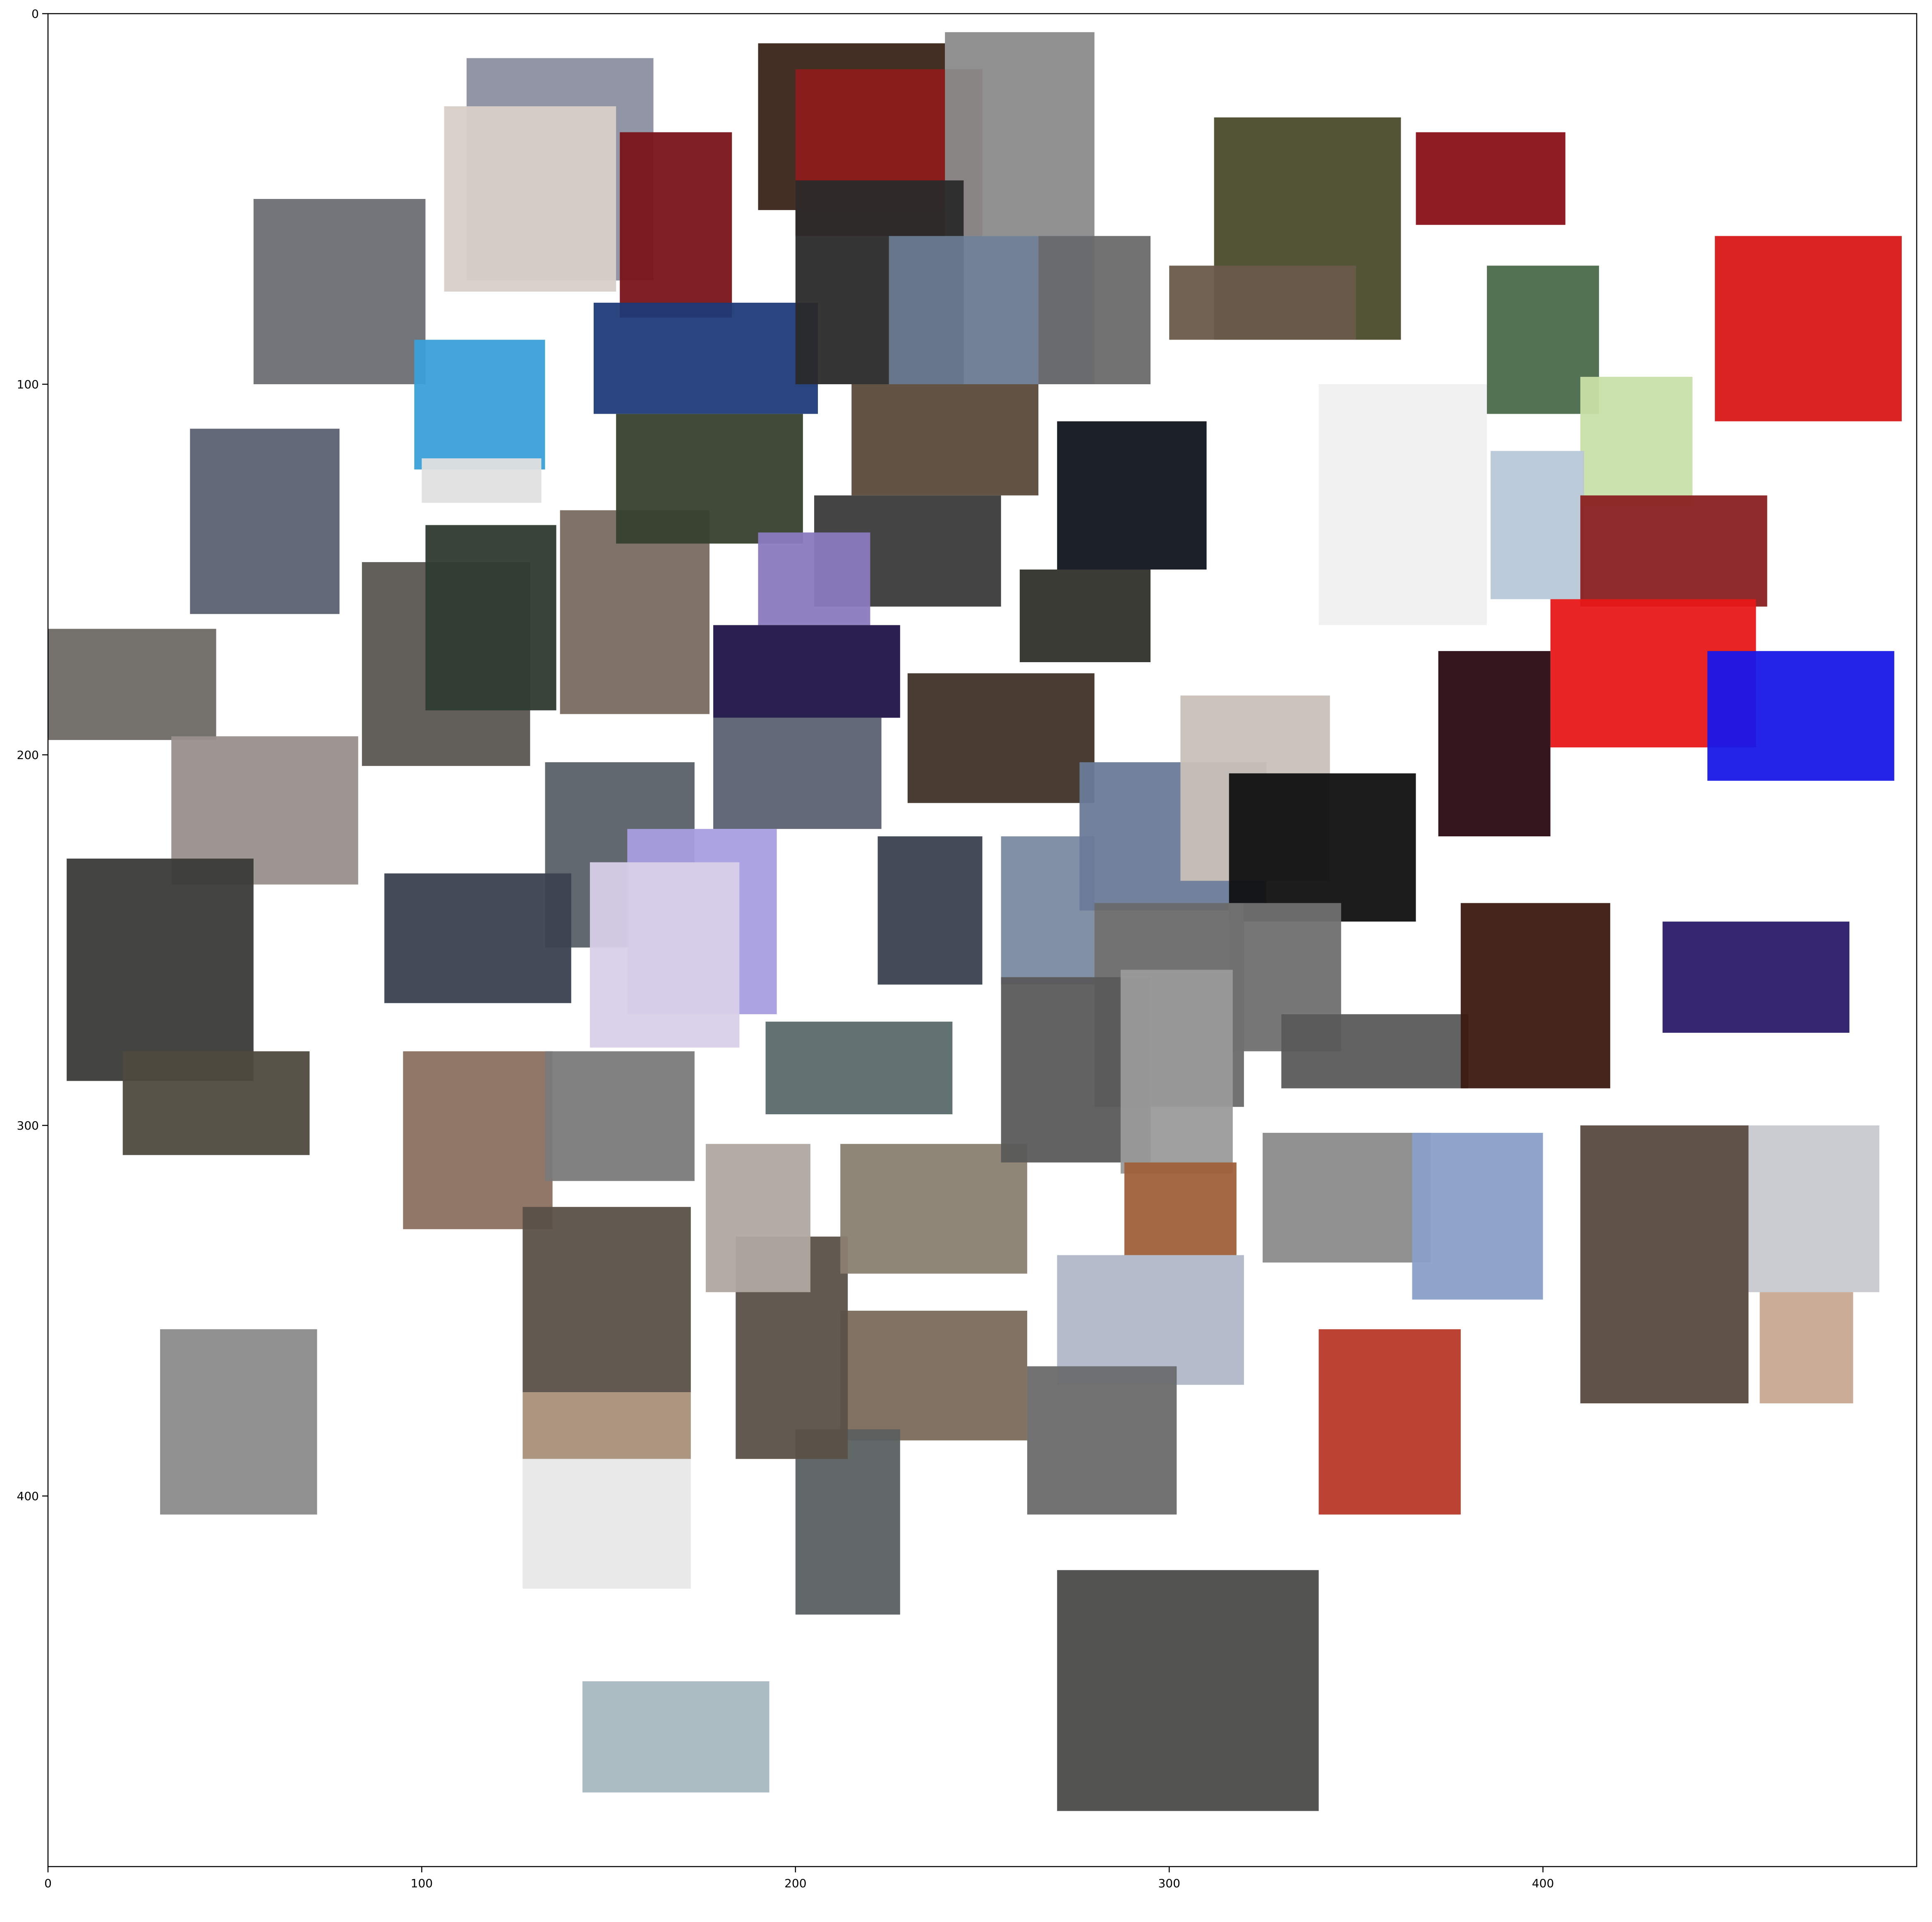  What do you see at coordinates (28, 385) in the screenshot?
I see `y-tick-label: 100` at bounding box center [28, 385].